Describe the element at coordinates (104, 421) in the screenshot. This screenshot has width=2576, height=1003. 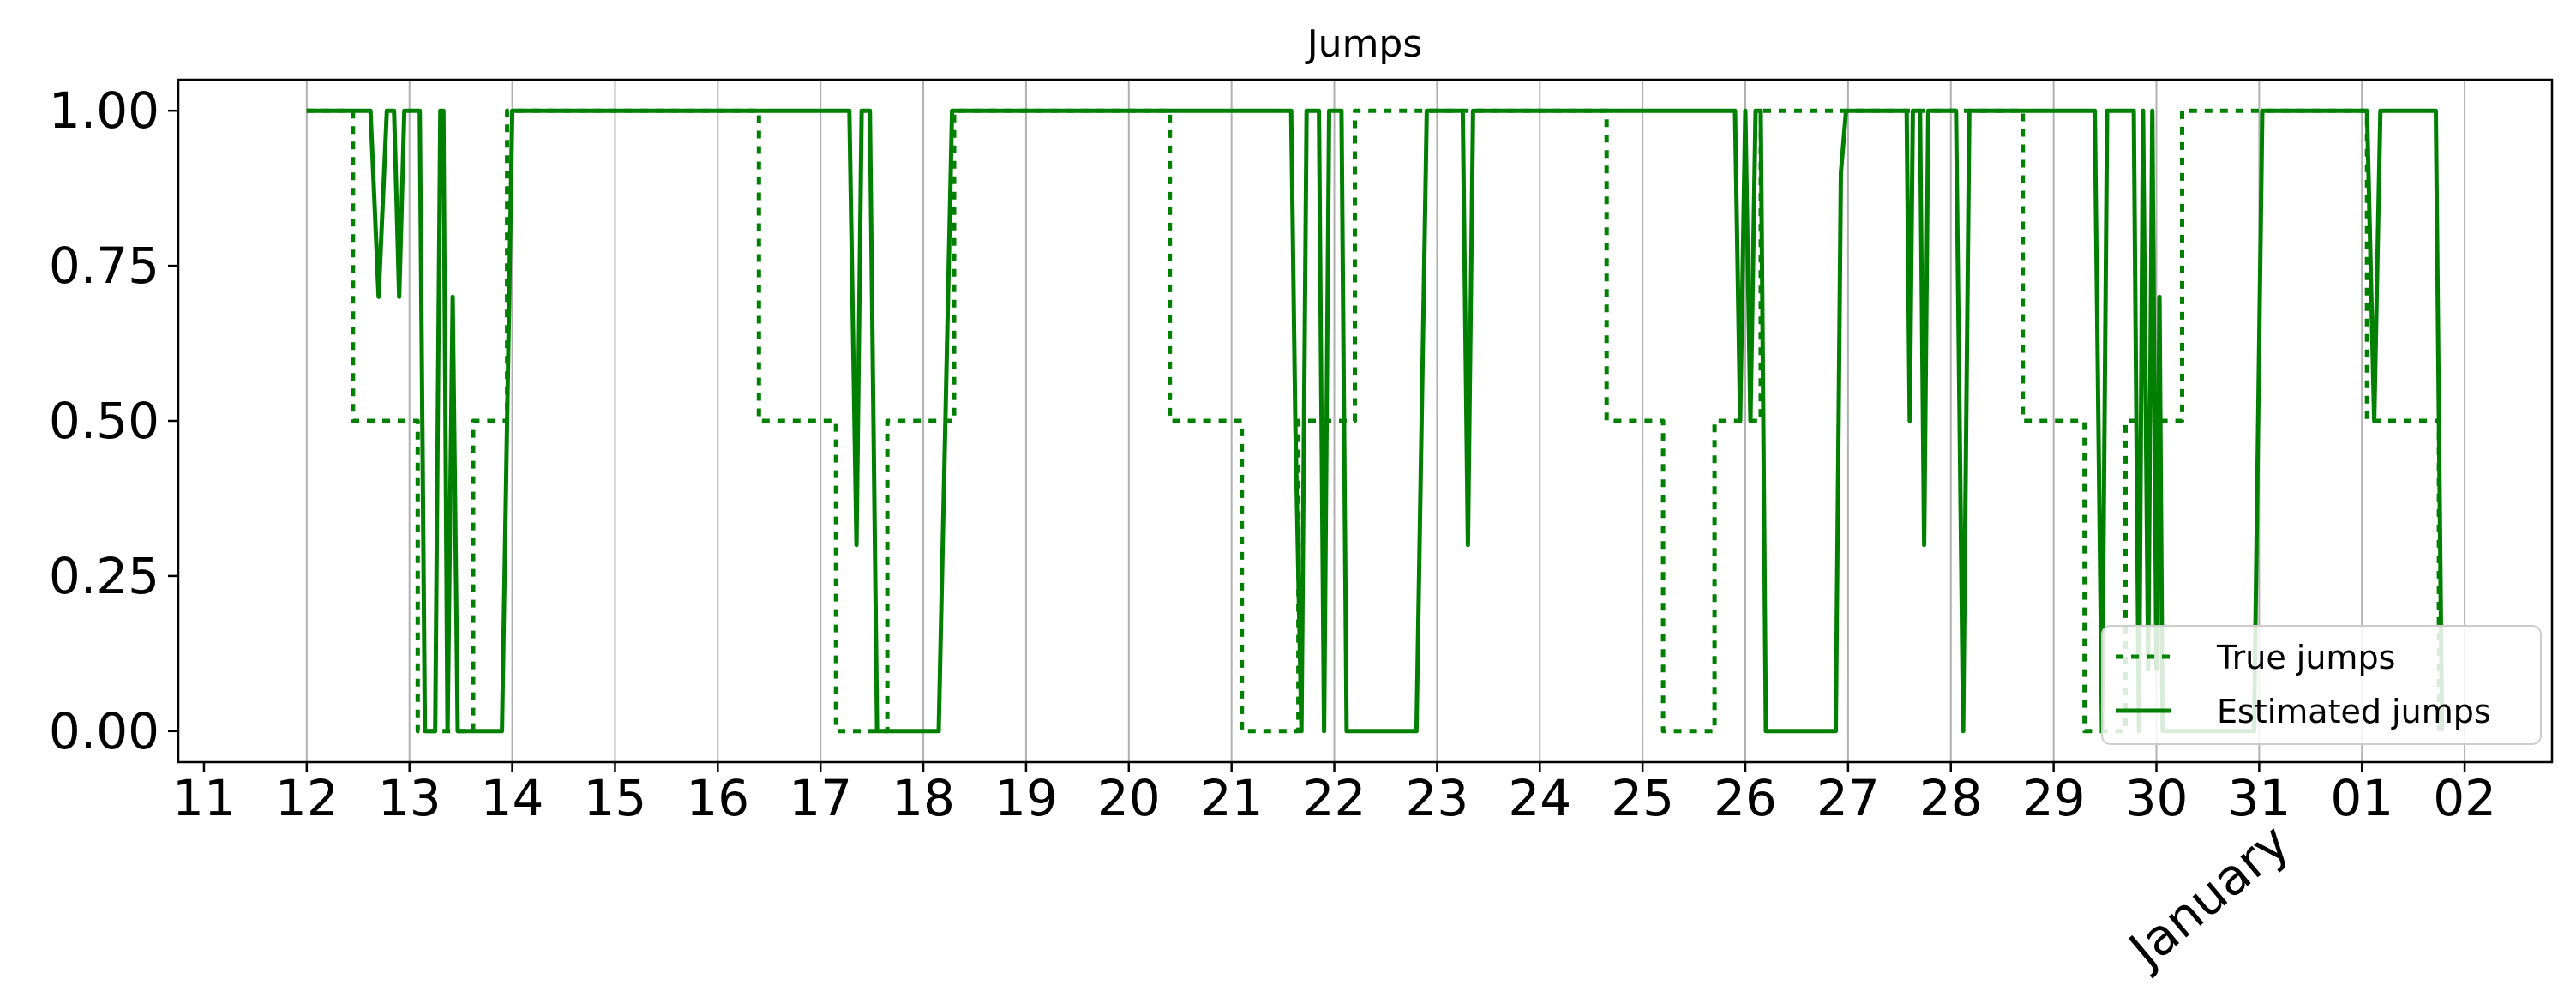
I see `y-tick-label-0.50: 0.50` at that location.